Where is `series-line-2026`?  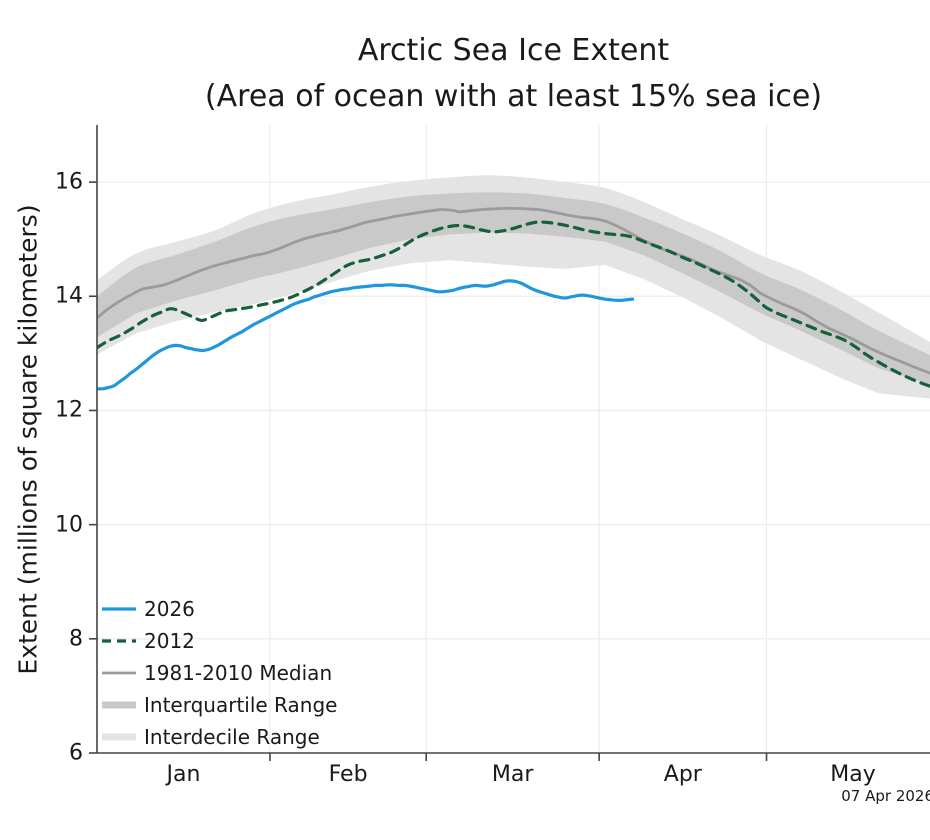 series-line-2026 is located at coordinates (366, 335).